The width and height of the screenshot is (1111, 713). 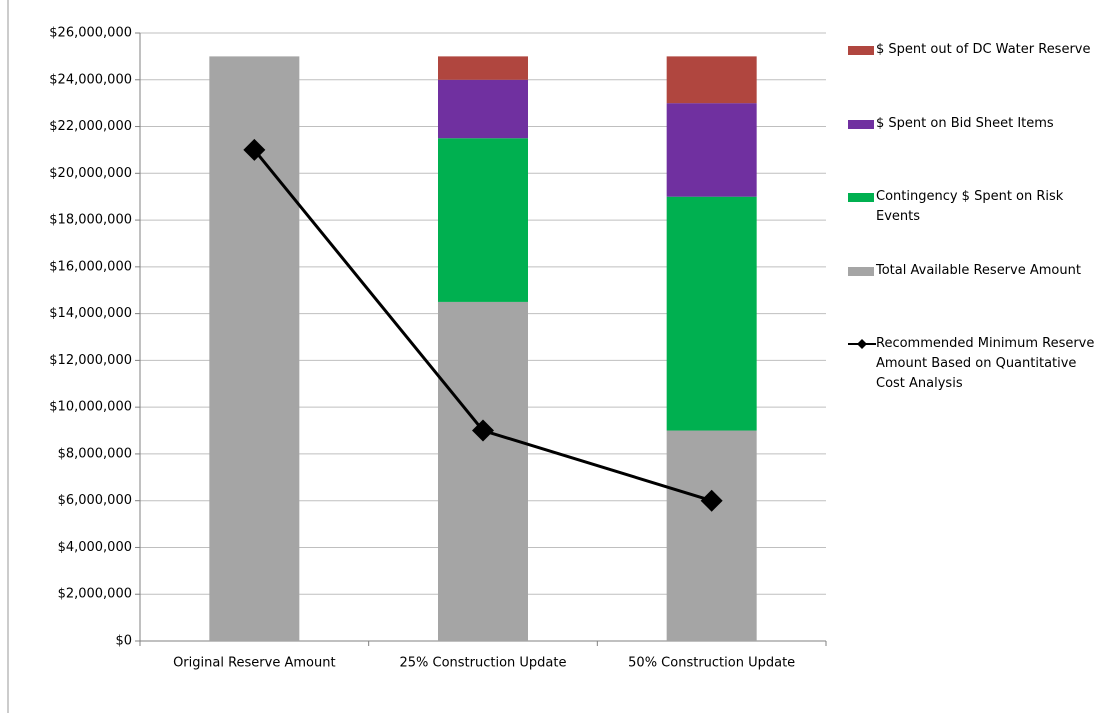 What do you see at coordinates (90, 313) in the screenshot?
I see `y-tick-label: $14,000,000` at bounding box center [90, 313].